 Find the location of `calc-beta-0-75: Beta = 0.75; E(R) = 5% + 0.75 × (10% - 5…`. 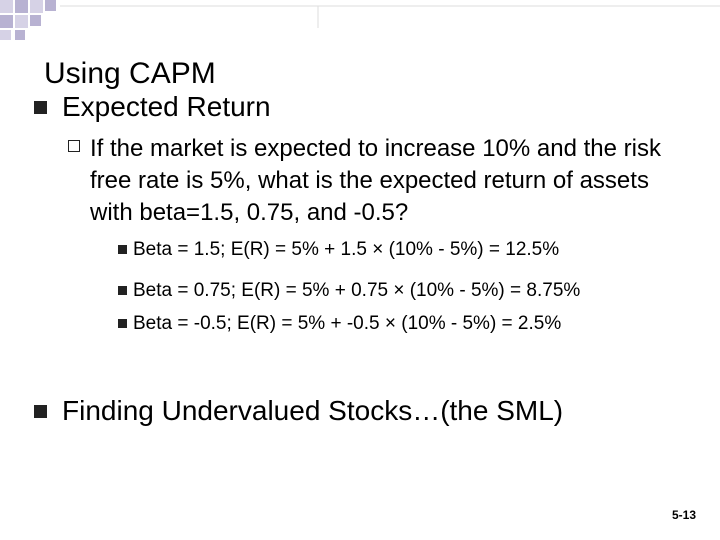

calc-beta-0-75: Beta = 0.75; E(R) = 5% + 0.75 × (10% - 5… is located at coordinates (357, 290).